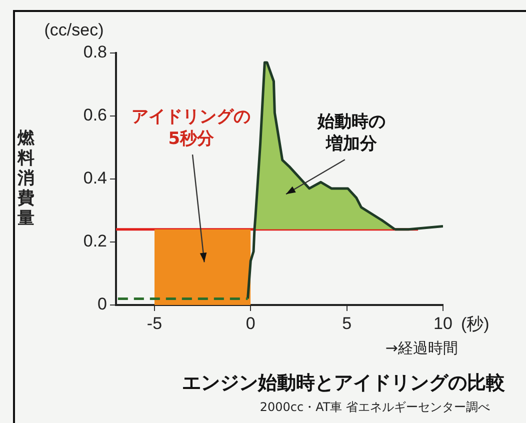 This screenshot has width=526, height=423. What do you see at coordinates (95, 115) in the screenshot?
I see `y-tick-label: 0.6` at bounding box center [95, 115].